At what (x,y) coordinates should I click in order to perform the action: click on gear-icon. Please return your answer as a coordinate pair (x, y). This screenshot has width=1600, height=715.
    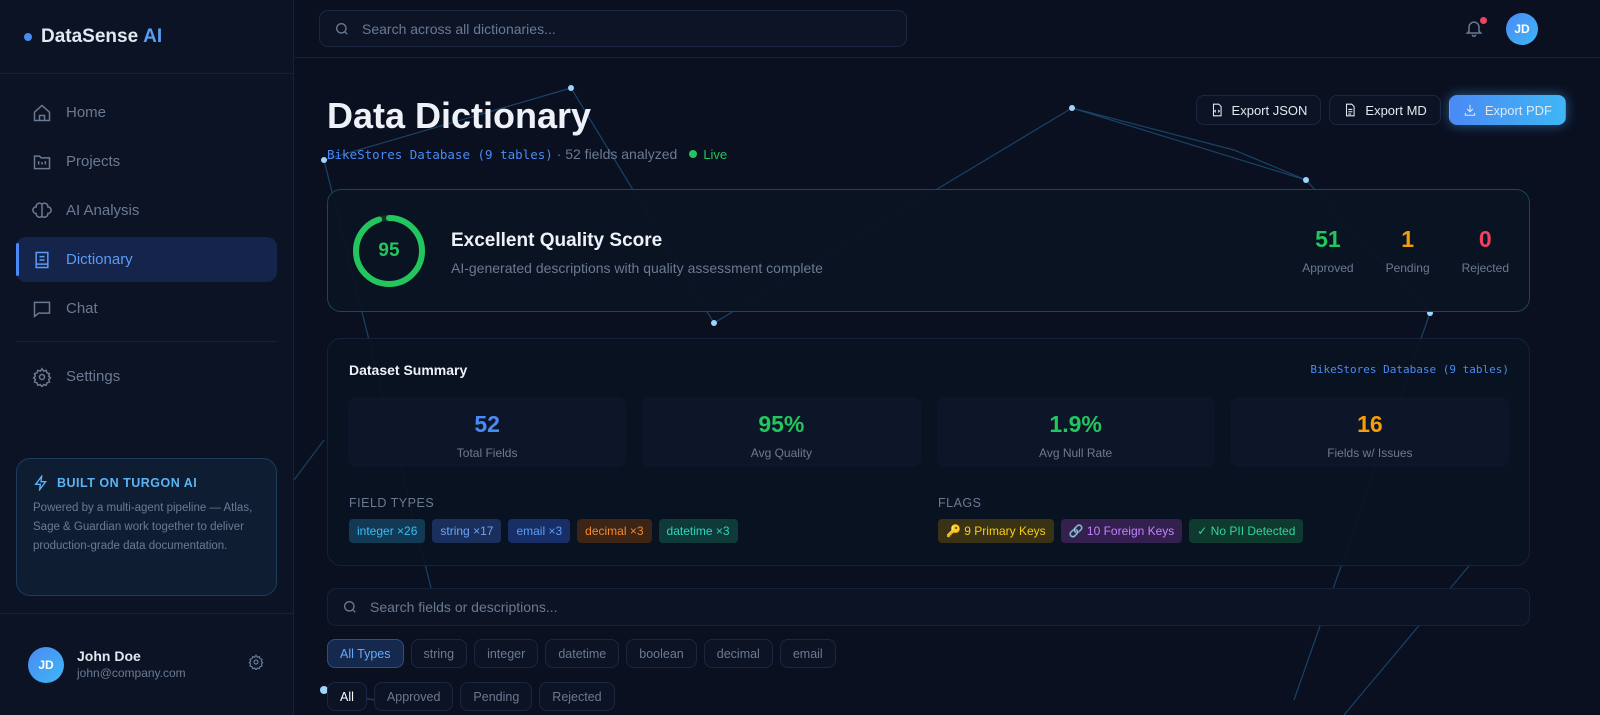
    Looking at the image, I should click on (42, 376).